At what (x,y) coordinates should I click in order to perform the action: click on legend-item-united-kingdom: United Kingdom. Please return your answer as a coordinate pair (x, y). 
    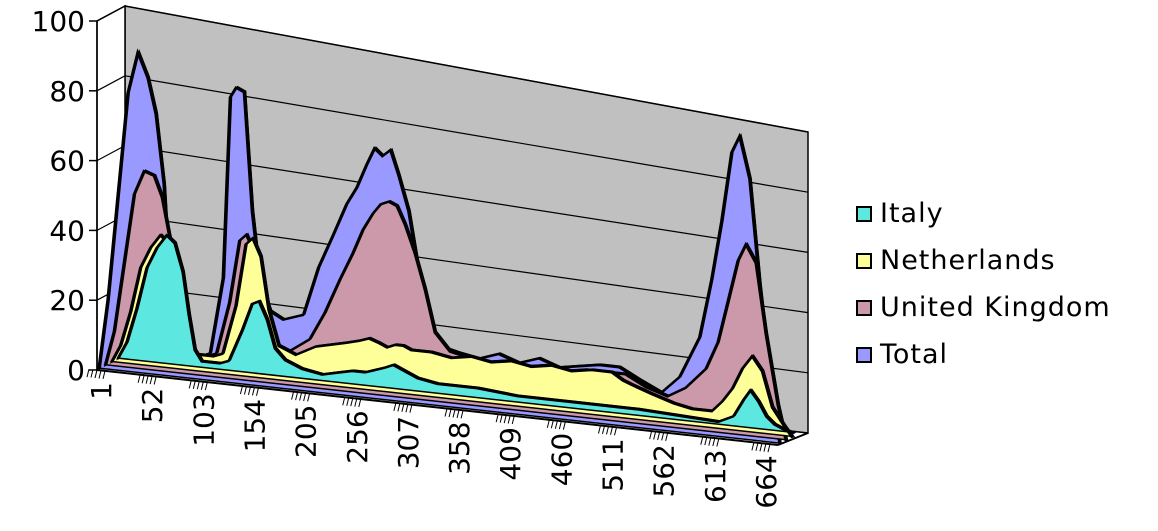
    Looking at the image, I should click on (983, 307).